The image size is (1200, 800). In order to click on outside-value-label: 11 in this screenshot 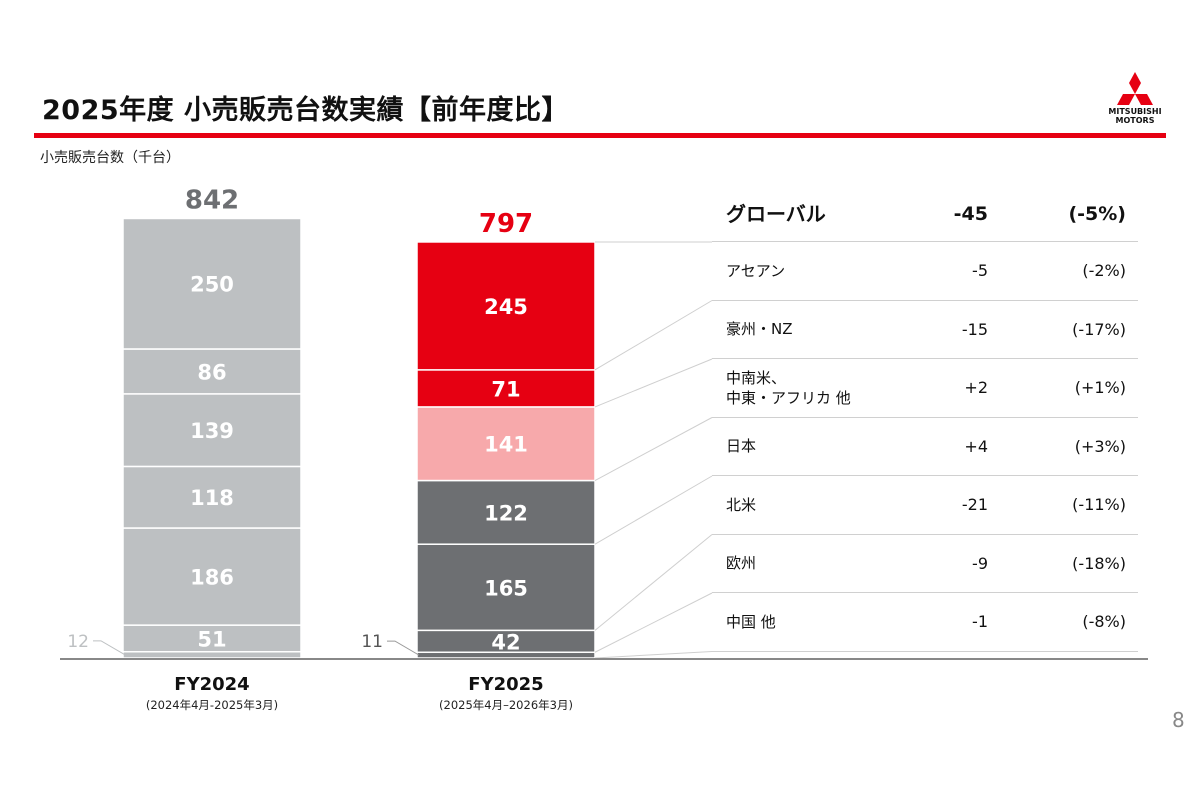, I will do `click(372, 642)`.